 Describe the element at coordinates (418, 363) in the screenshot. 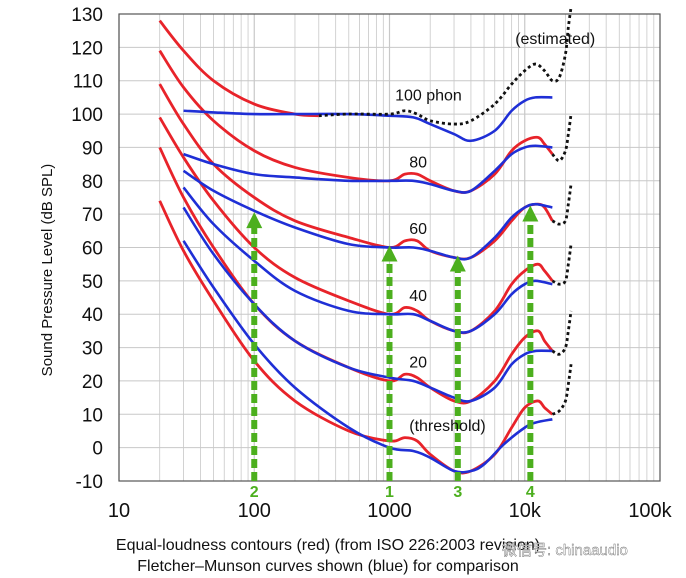

I see `curve-annotation: 20` at that location.